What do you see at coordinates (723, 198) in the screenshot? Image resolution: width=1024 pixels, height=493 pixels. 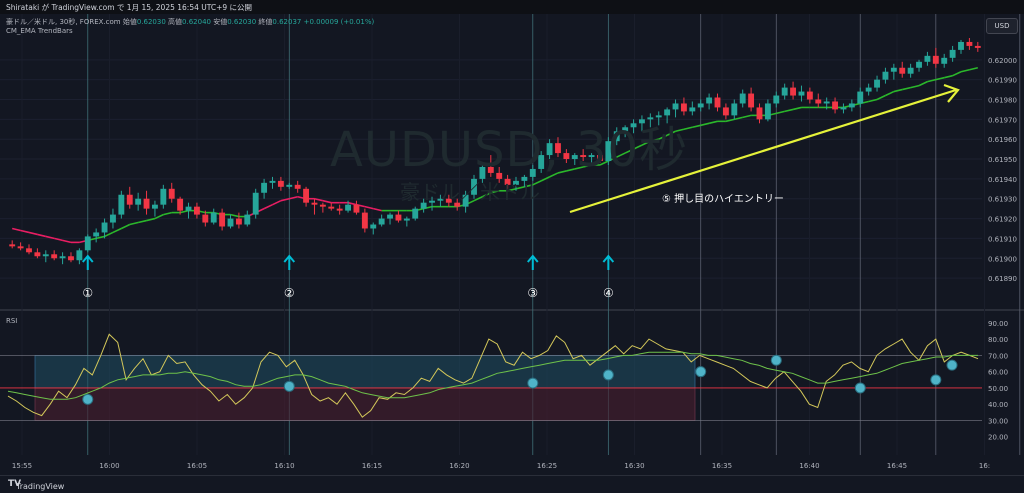 I see `trend-annotation-label: ⑤ 押し目のハイエントリー` at bounding box center [723, 198].